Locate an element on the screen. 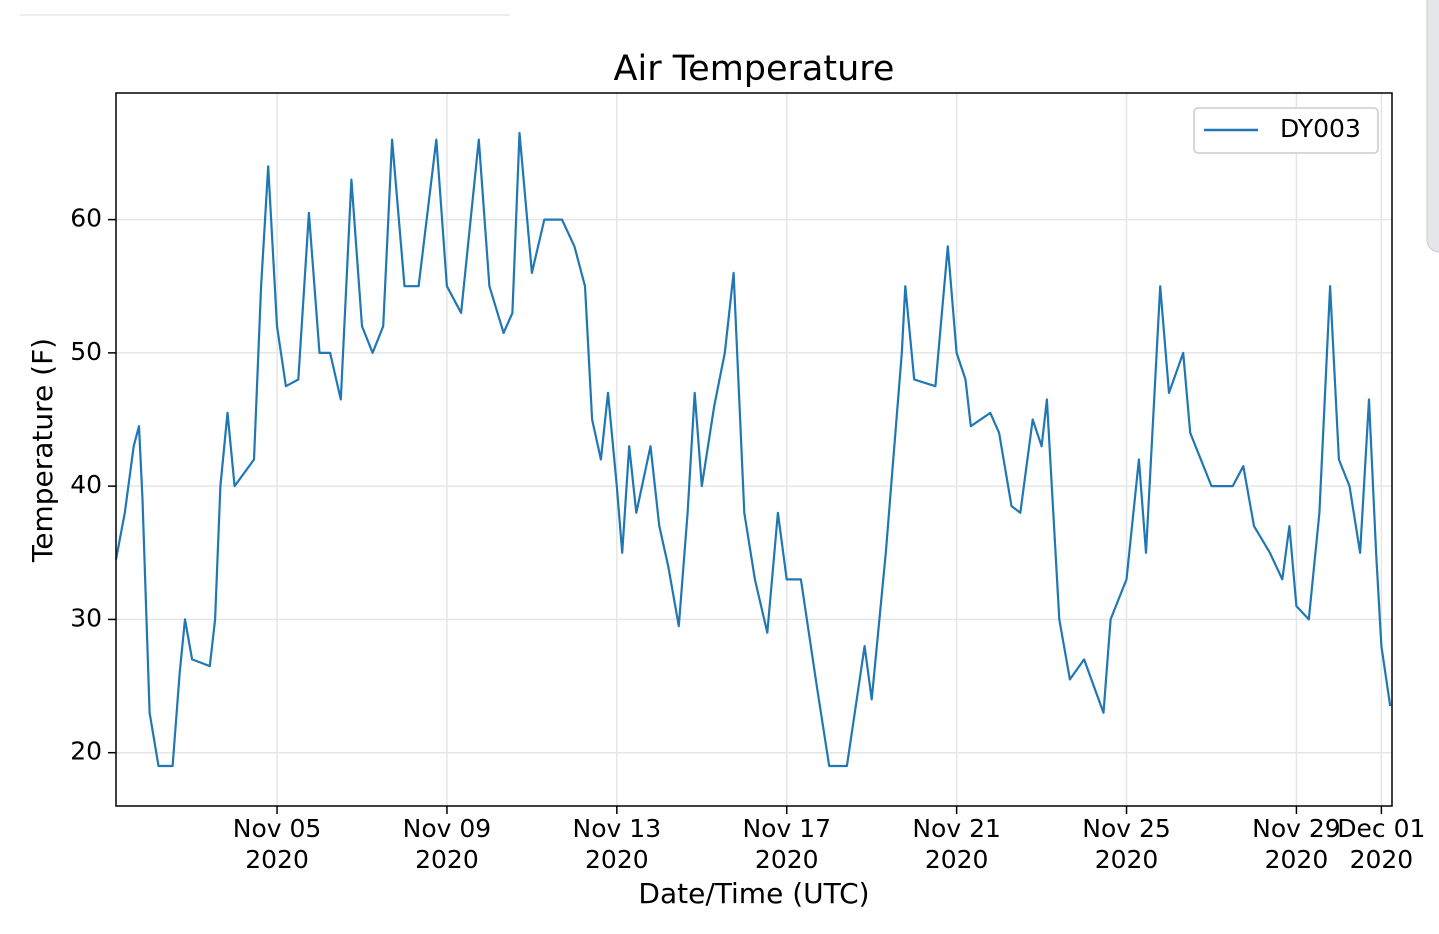 Image resolution: width=1439 pixels, height=934 pixels. x-tick-label: Nov 09 2020 is located at coordinates (447, 844).